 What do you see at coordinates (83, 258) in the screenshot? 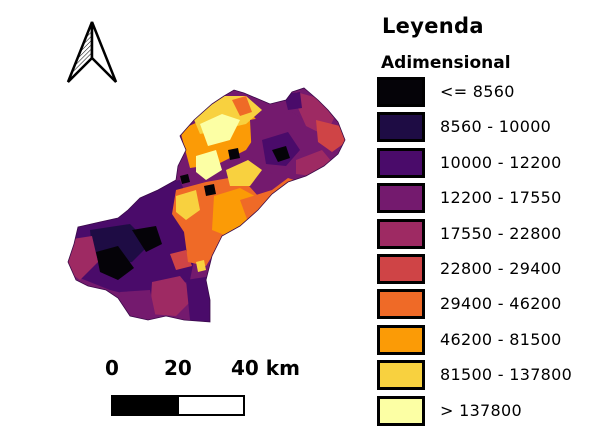
I see `zone-magenta-west` at bounding box center [83, 258].